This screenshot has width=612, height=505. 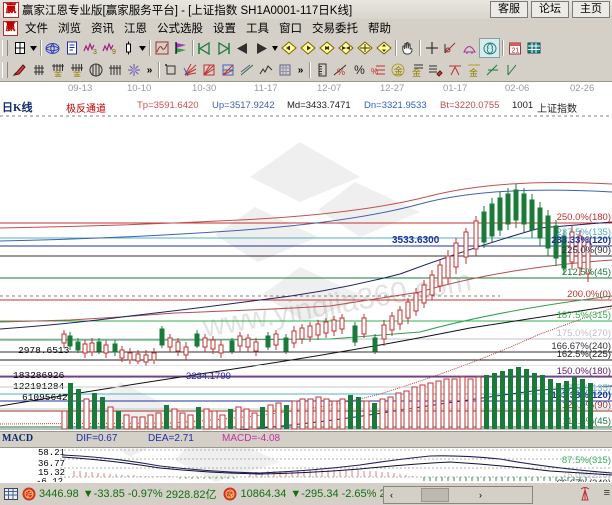 What do you see at coordinates (450, 48) in the screenshot?
I see `gann-angle-icon` at bounding box center [450, 48].